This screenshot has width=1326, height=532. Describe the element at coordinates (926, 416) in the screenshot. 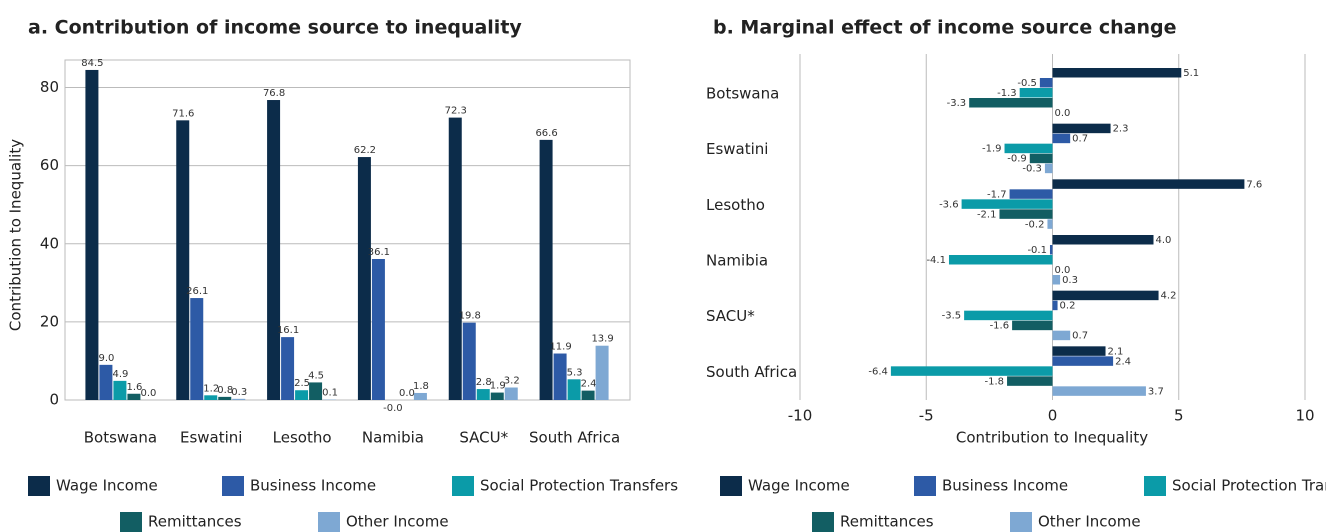

I see `x-tick-label: -5` at that location.